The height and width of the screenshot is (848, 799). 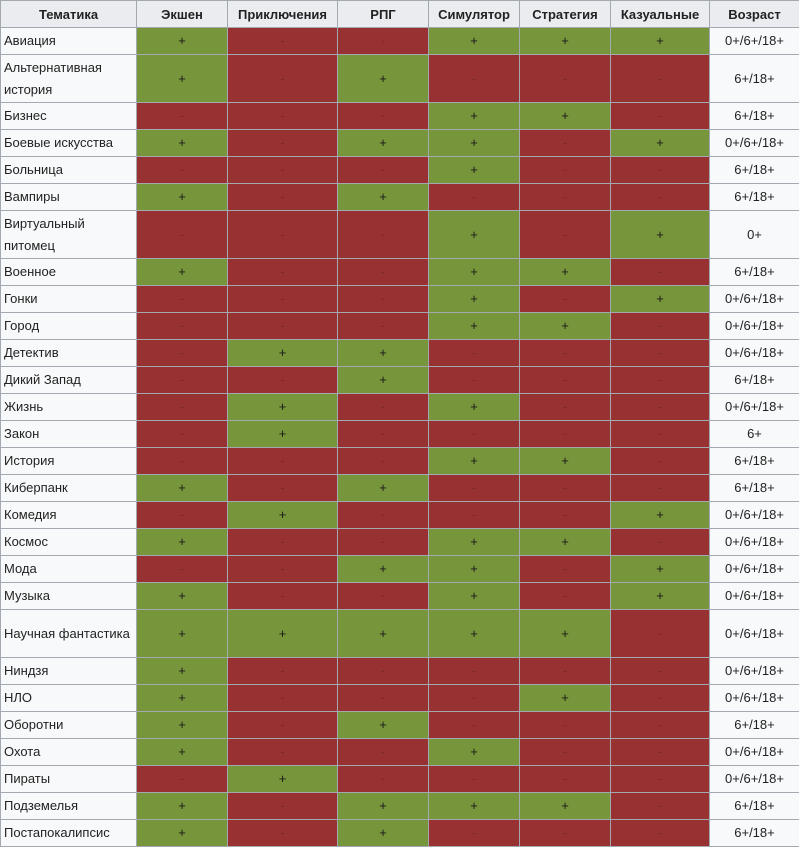 What do you see at coordinates (68, 698) in the screenshot?
I see `theme-cell: НЛО` at bounding box center [68, 698].